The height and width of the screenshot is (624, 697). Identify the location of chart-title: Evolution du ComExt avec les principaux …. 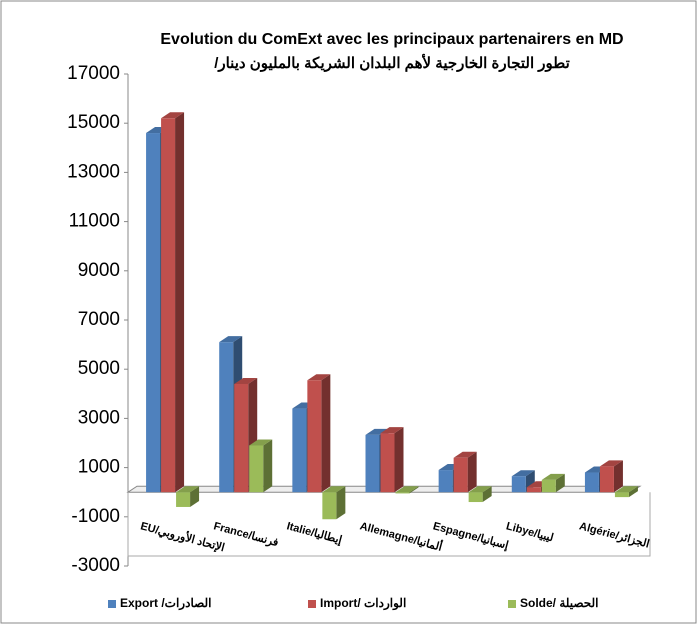
(391, 39).